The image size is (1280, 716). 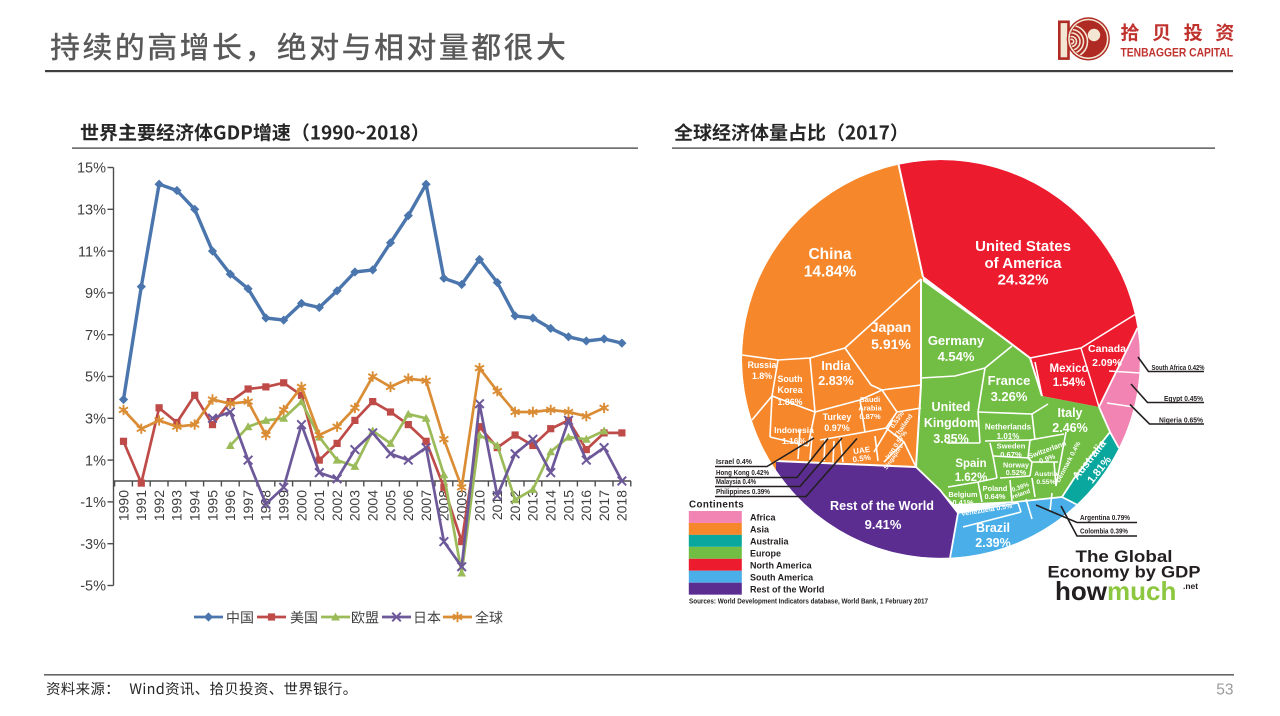 What do you see at coordinates (781, 565) in the screenshot?
I see `svg-text: North America` at bounding box center [781, 565].